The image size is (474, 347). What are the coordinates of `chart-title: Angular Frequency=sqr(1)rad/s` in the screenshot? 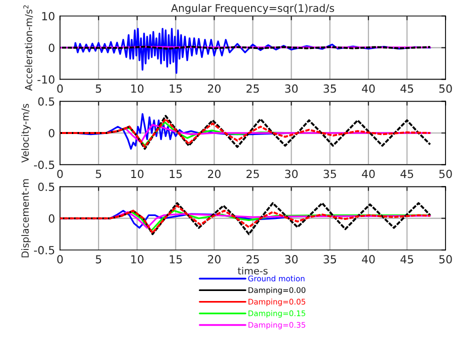 It's located at (252, 9).